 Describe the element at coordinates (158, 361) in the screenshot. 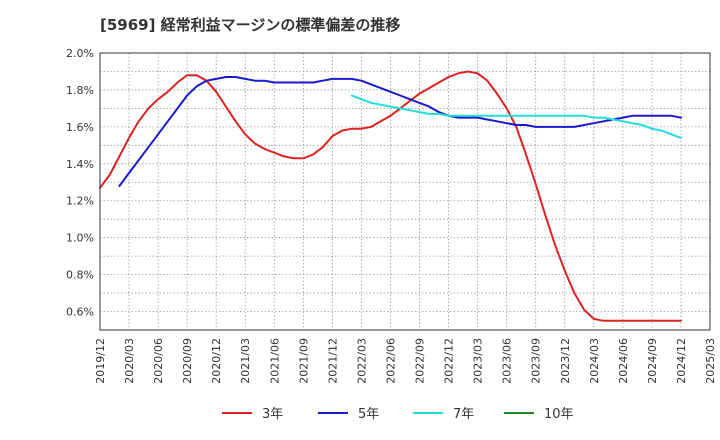

I see `x-tick-label: 2020/06` at that location.